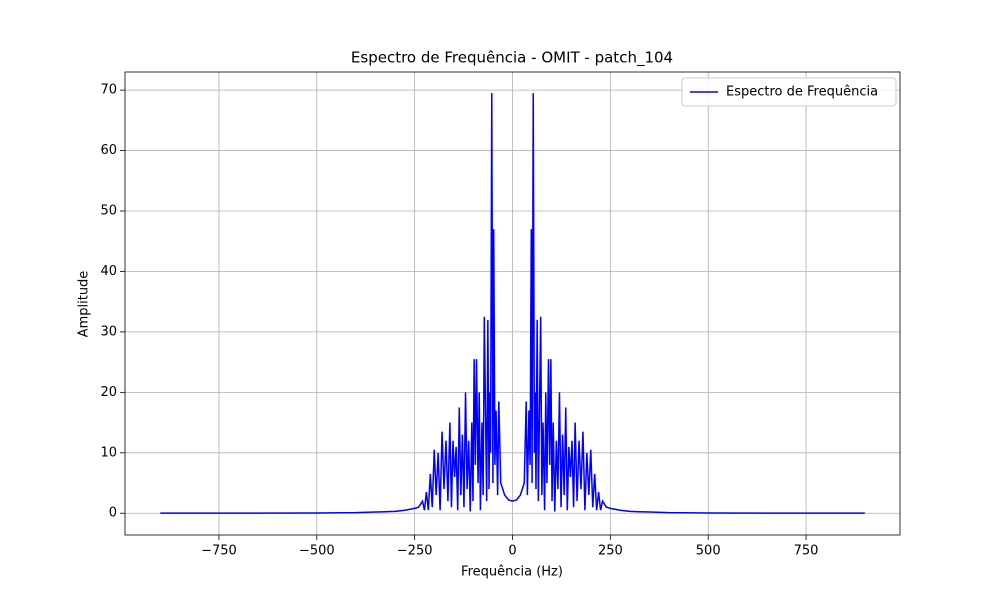 This screenshot has height=604, width=1000. I want to click on x-tick-label: −750, so click(219, 551).